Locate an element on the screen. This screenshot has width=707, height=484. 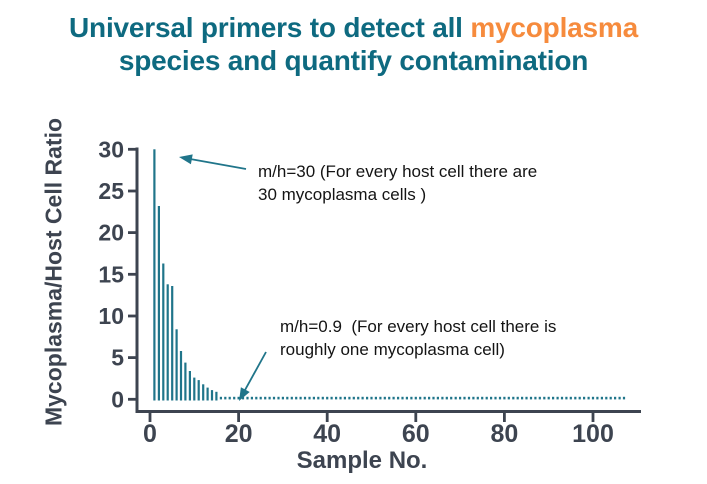
x-tick-label: 100 is located at coordinates (593, 434).